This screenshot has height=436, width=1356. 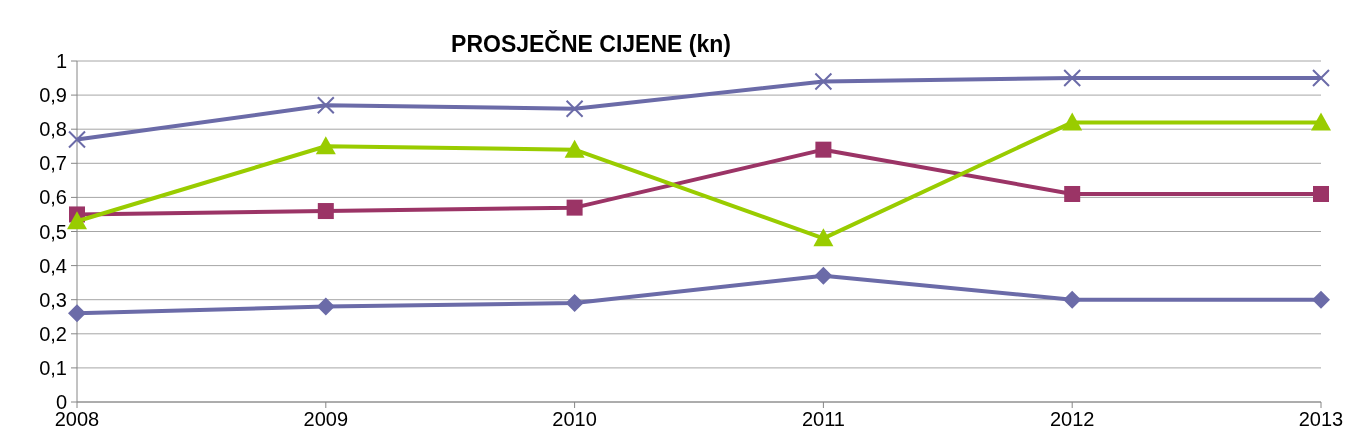 I want to click on x-tick-label: 2012, so click(x=1072, y=419).